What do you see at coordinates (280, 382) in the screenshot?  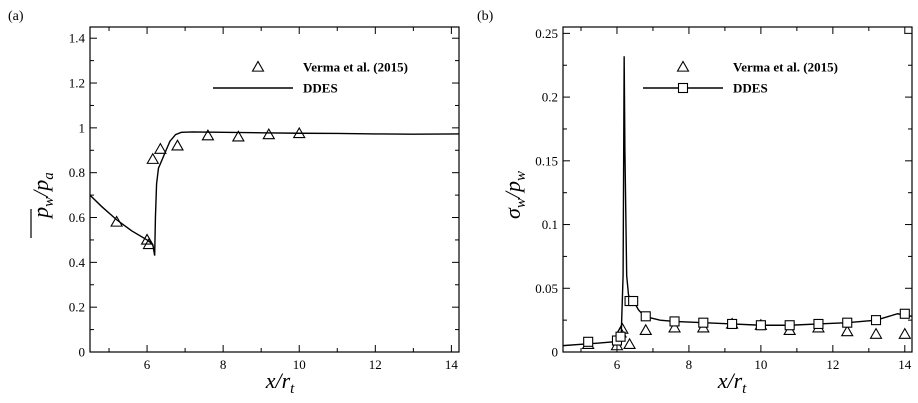 I see `panel-a-xlabel: x/rt` at bounding box center [280, 382].